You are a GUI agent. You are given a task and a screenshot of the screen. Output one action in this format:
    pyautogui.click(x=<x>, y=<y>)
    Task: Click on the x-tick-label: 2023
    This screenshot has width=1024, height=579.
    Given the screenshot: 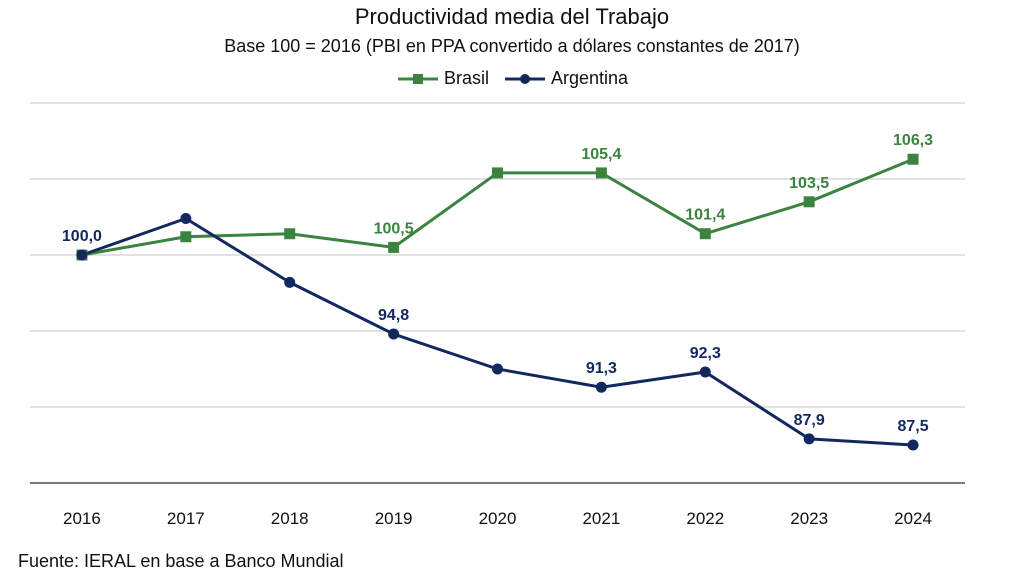 What is the action you would take?
    pyautogui.click(x=809, y=518)
    